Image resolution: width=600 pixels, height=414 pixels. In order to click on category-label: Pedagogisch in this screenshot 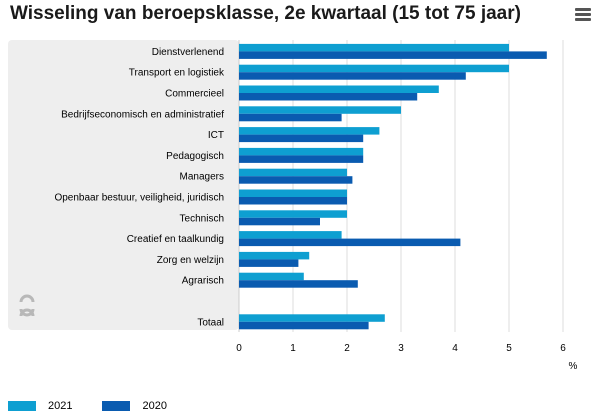, I will do `click(195, 156)`.